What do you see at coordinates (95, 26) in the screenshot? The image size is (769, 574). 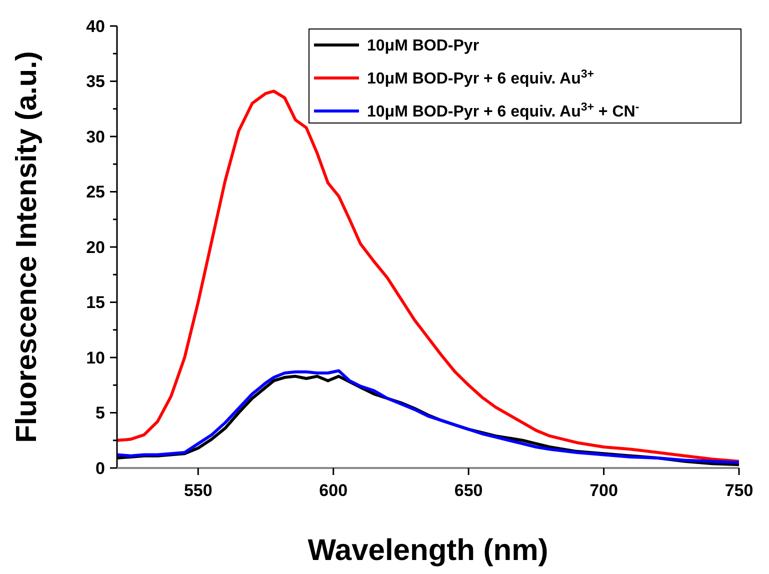 I see `y-tick-label: 40` at bounding box center [95, 26].